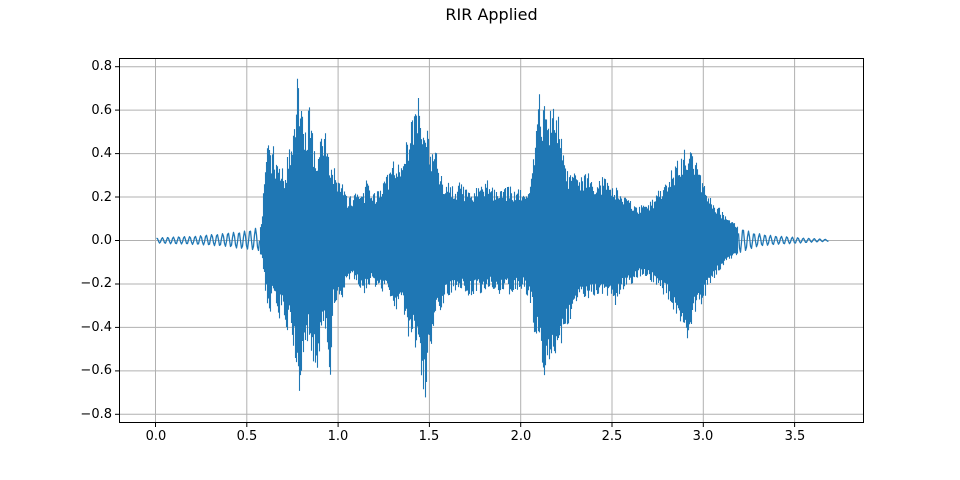  Describe the element at coordinates (703, 436) in the screenshot. I see `x-tick-label: 3.0` at that location.